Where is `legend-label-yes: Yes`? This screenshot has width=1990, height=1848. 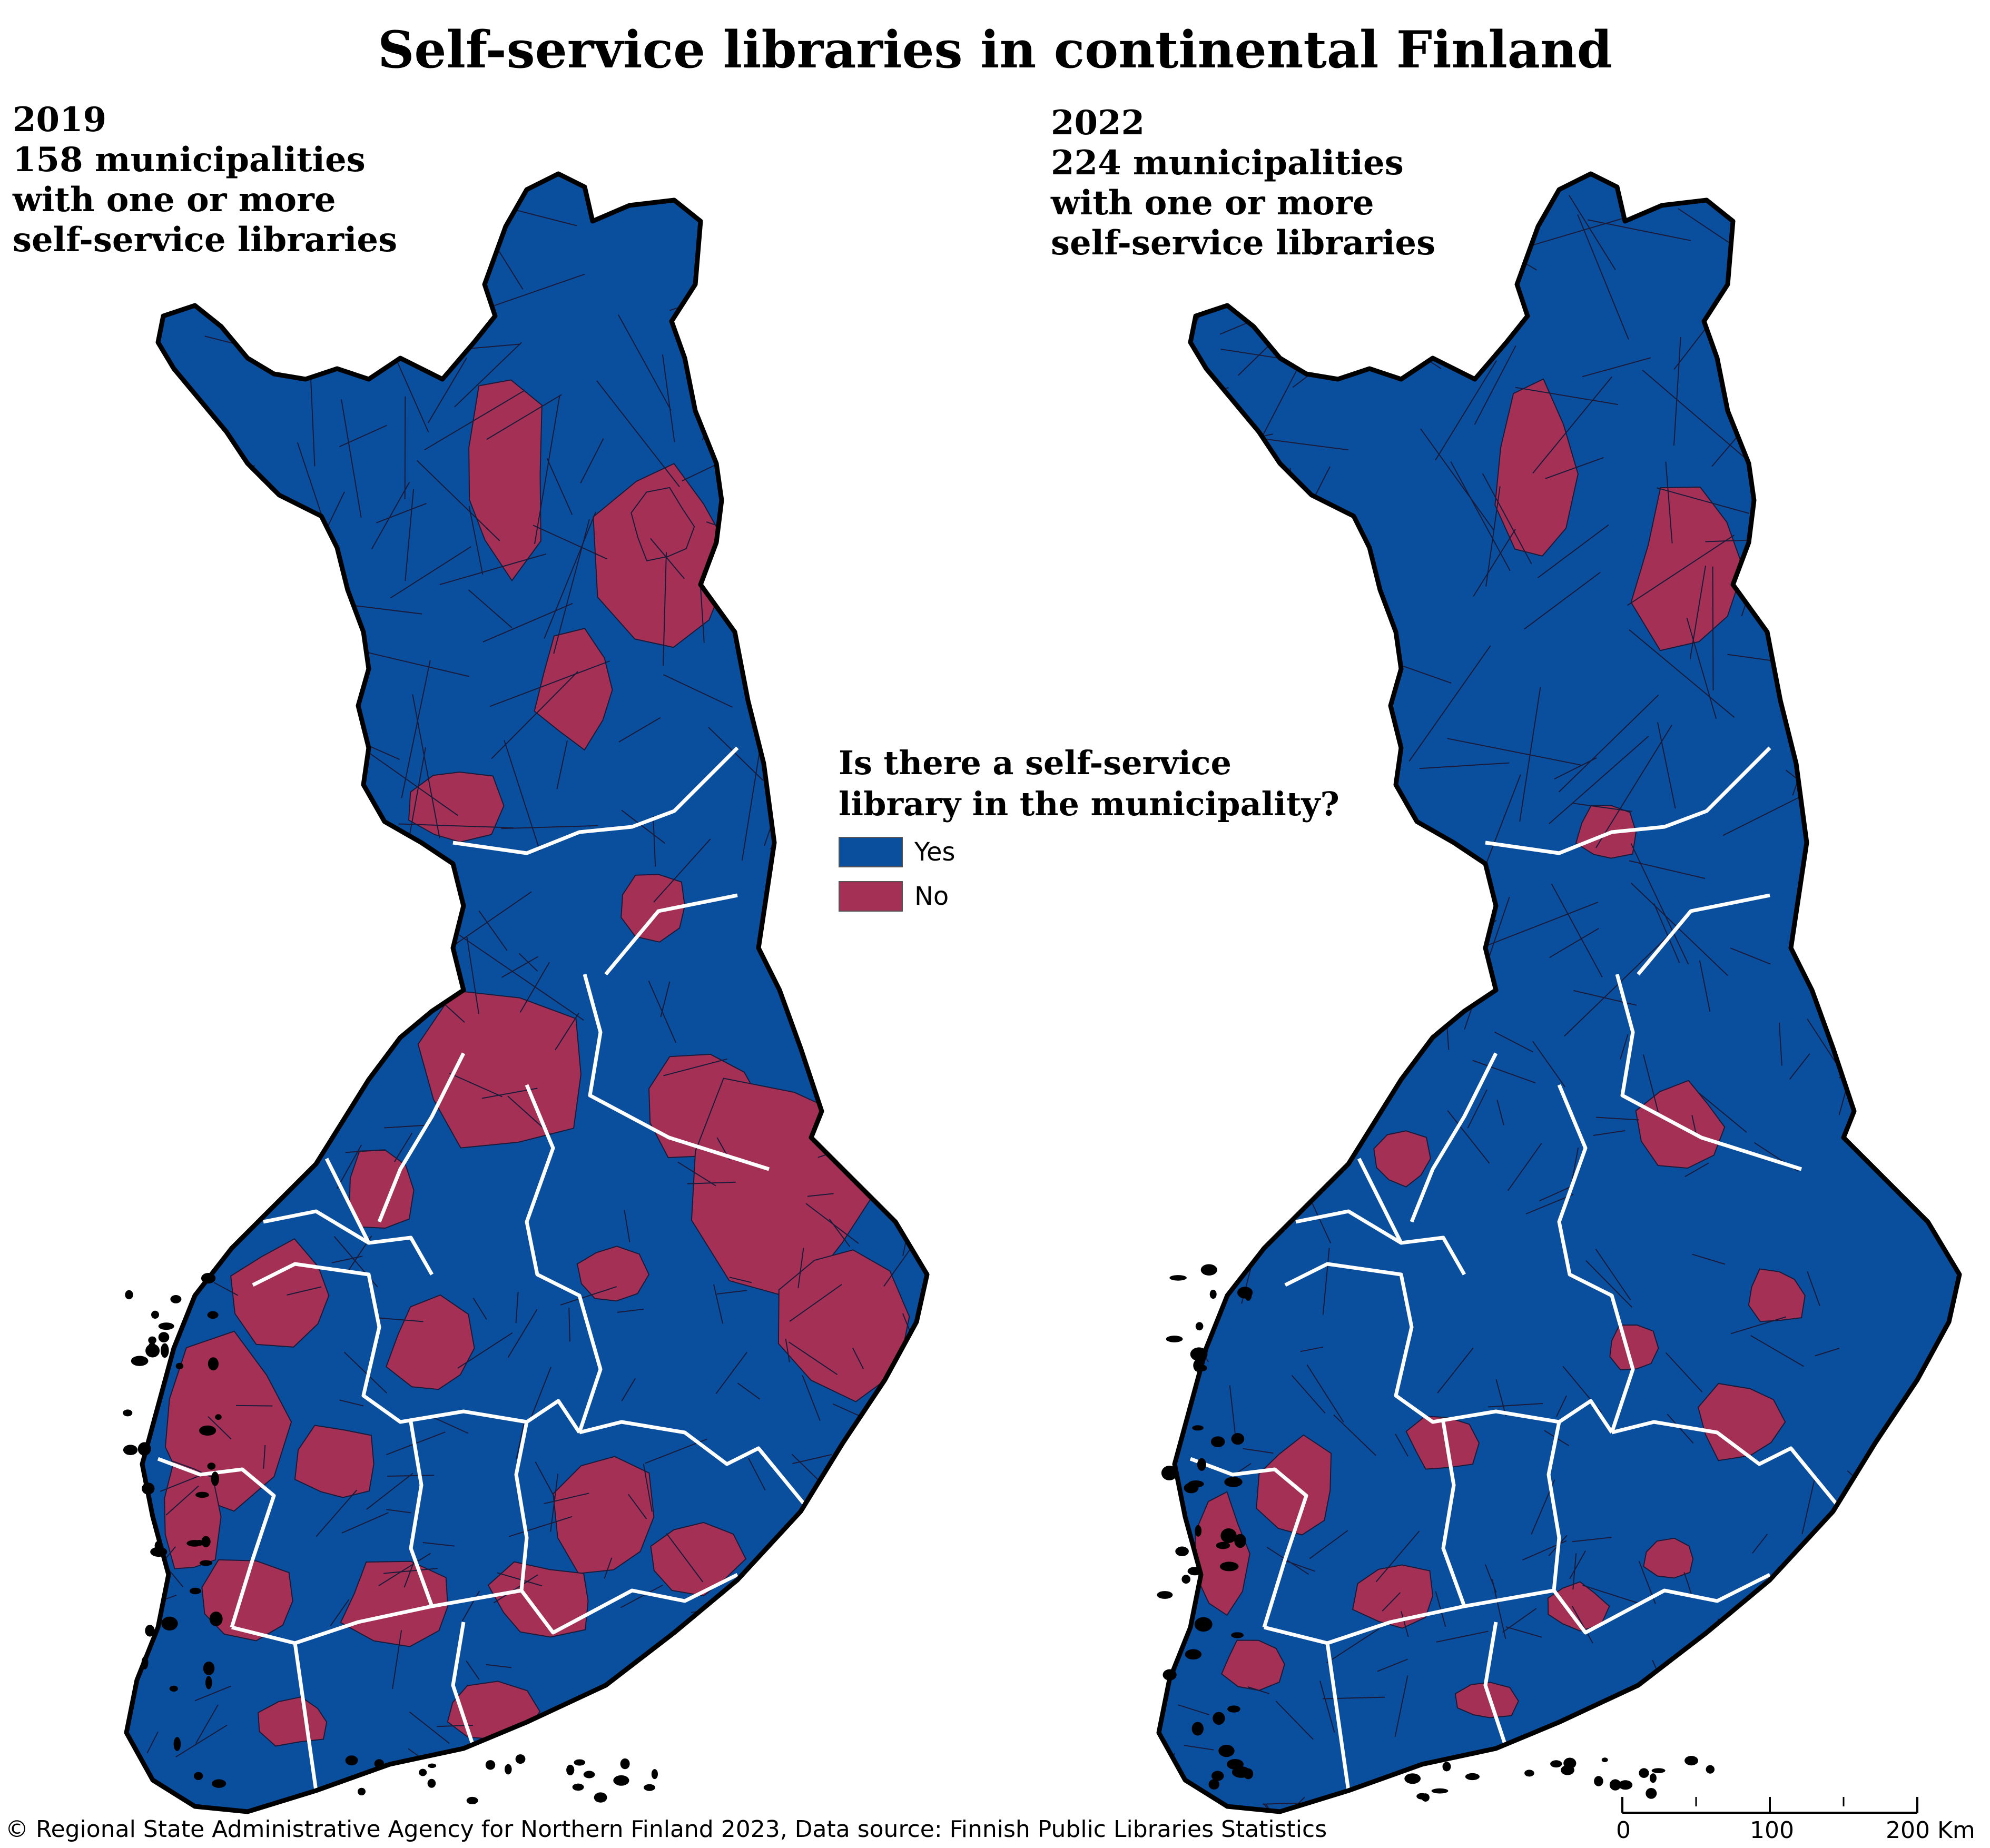 legend-label-yes: Yes is located at coordinates (934, 852).